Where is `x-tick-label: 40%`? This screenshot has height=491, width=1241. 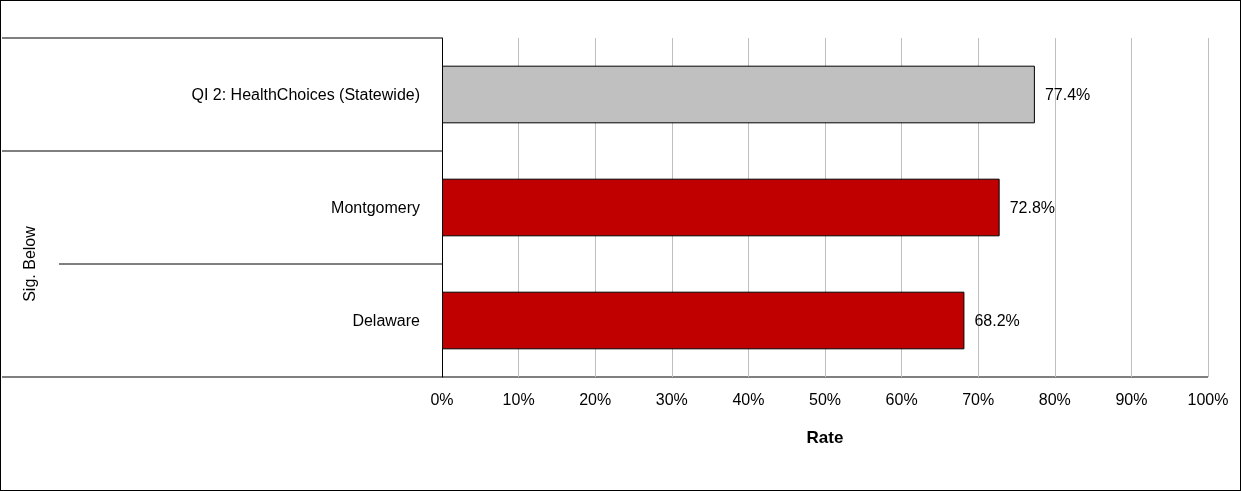 x-tick-label: 40% is located at coordinates (748, 399).